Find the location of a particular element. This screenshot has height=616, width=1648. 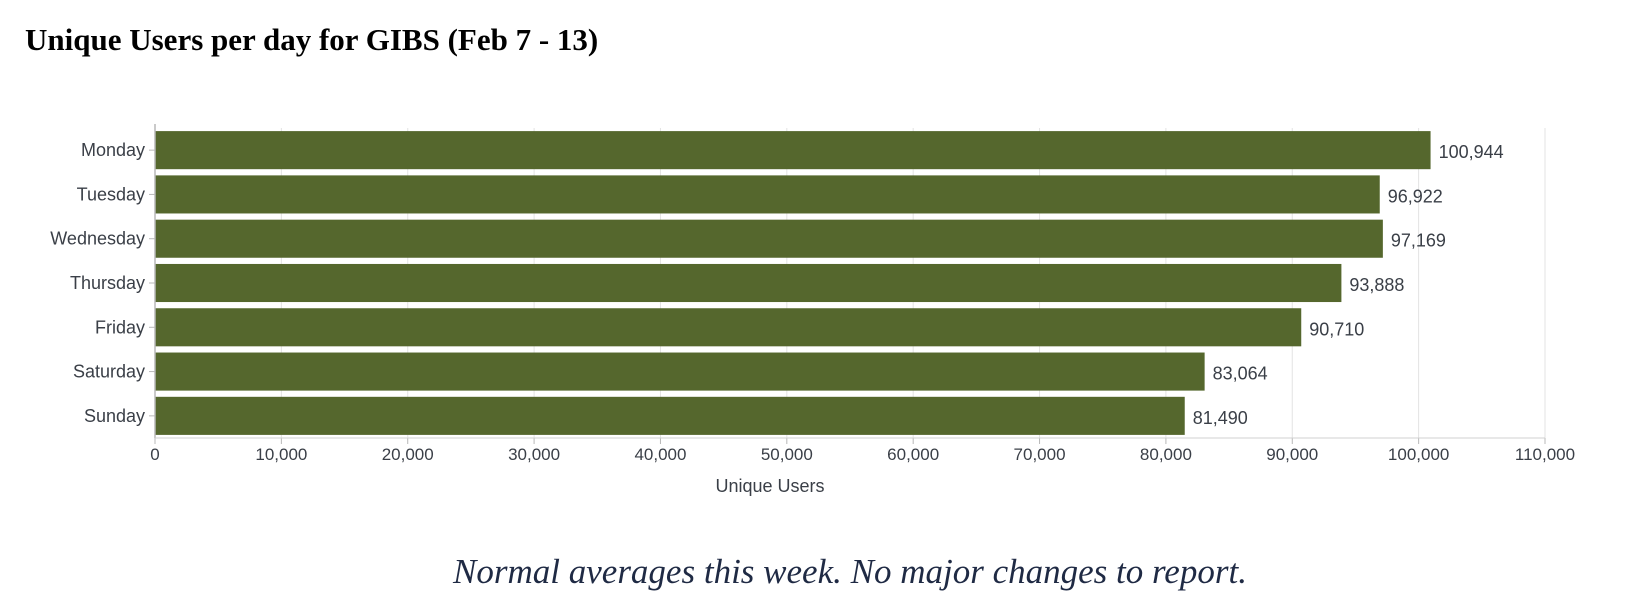

category-label: Sunday is located at coordinates (114, 416).